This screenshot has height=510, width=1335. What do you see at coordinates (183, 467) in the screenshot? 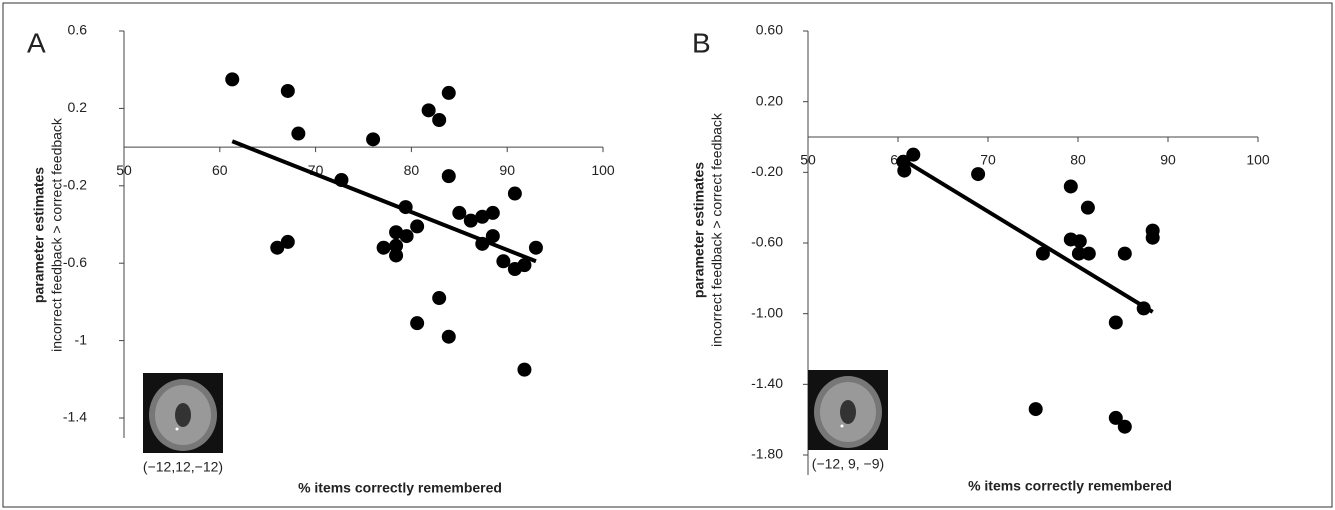
I see `coordinate-caption: (−12,12,−12)` at bounding box center [183, 467].